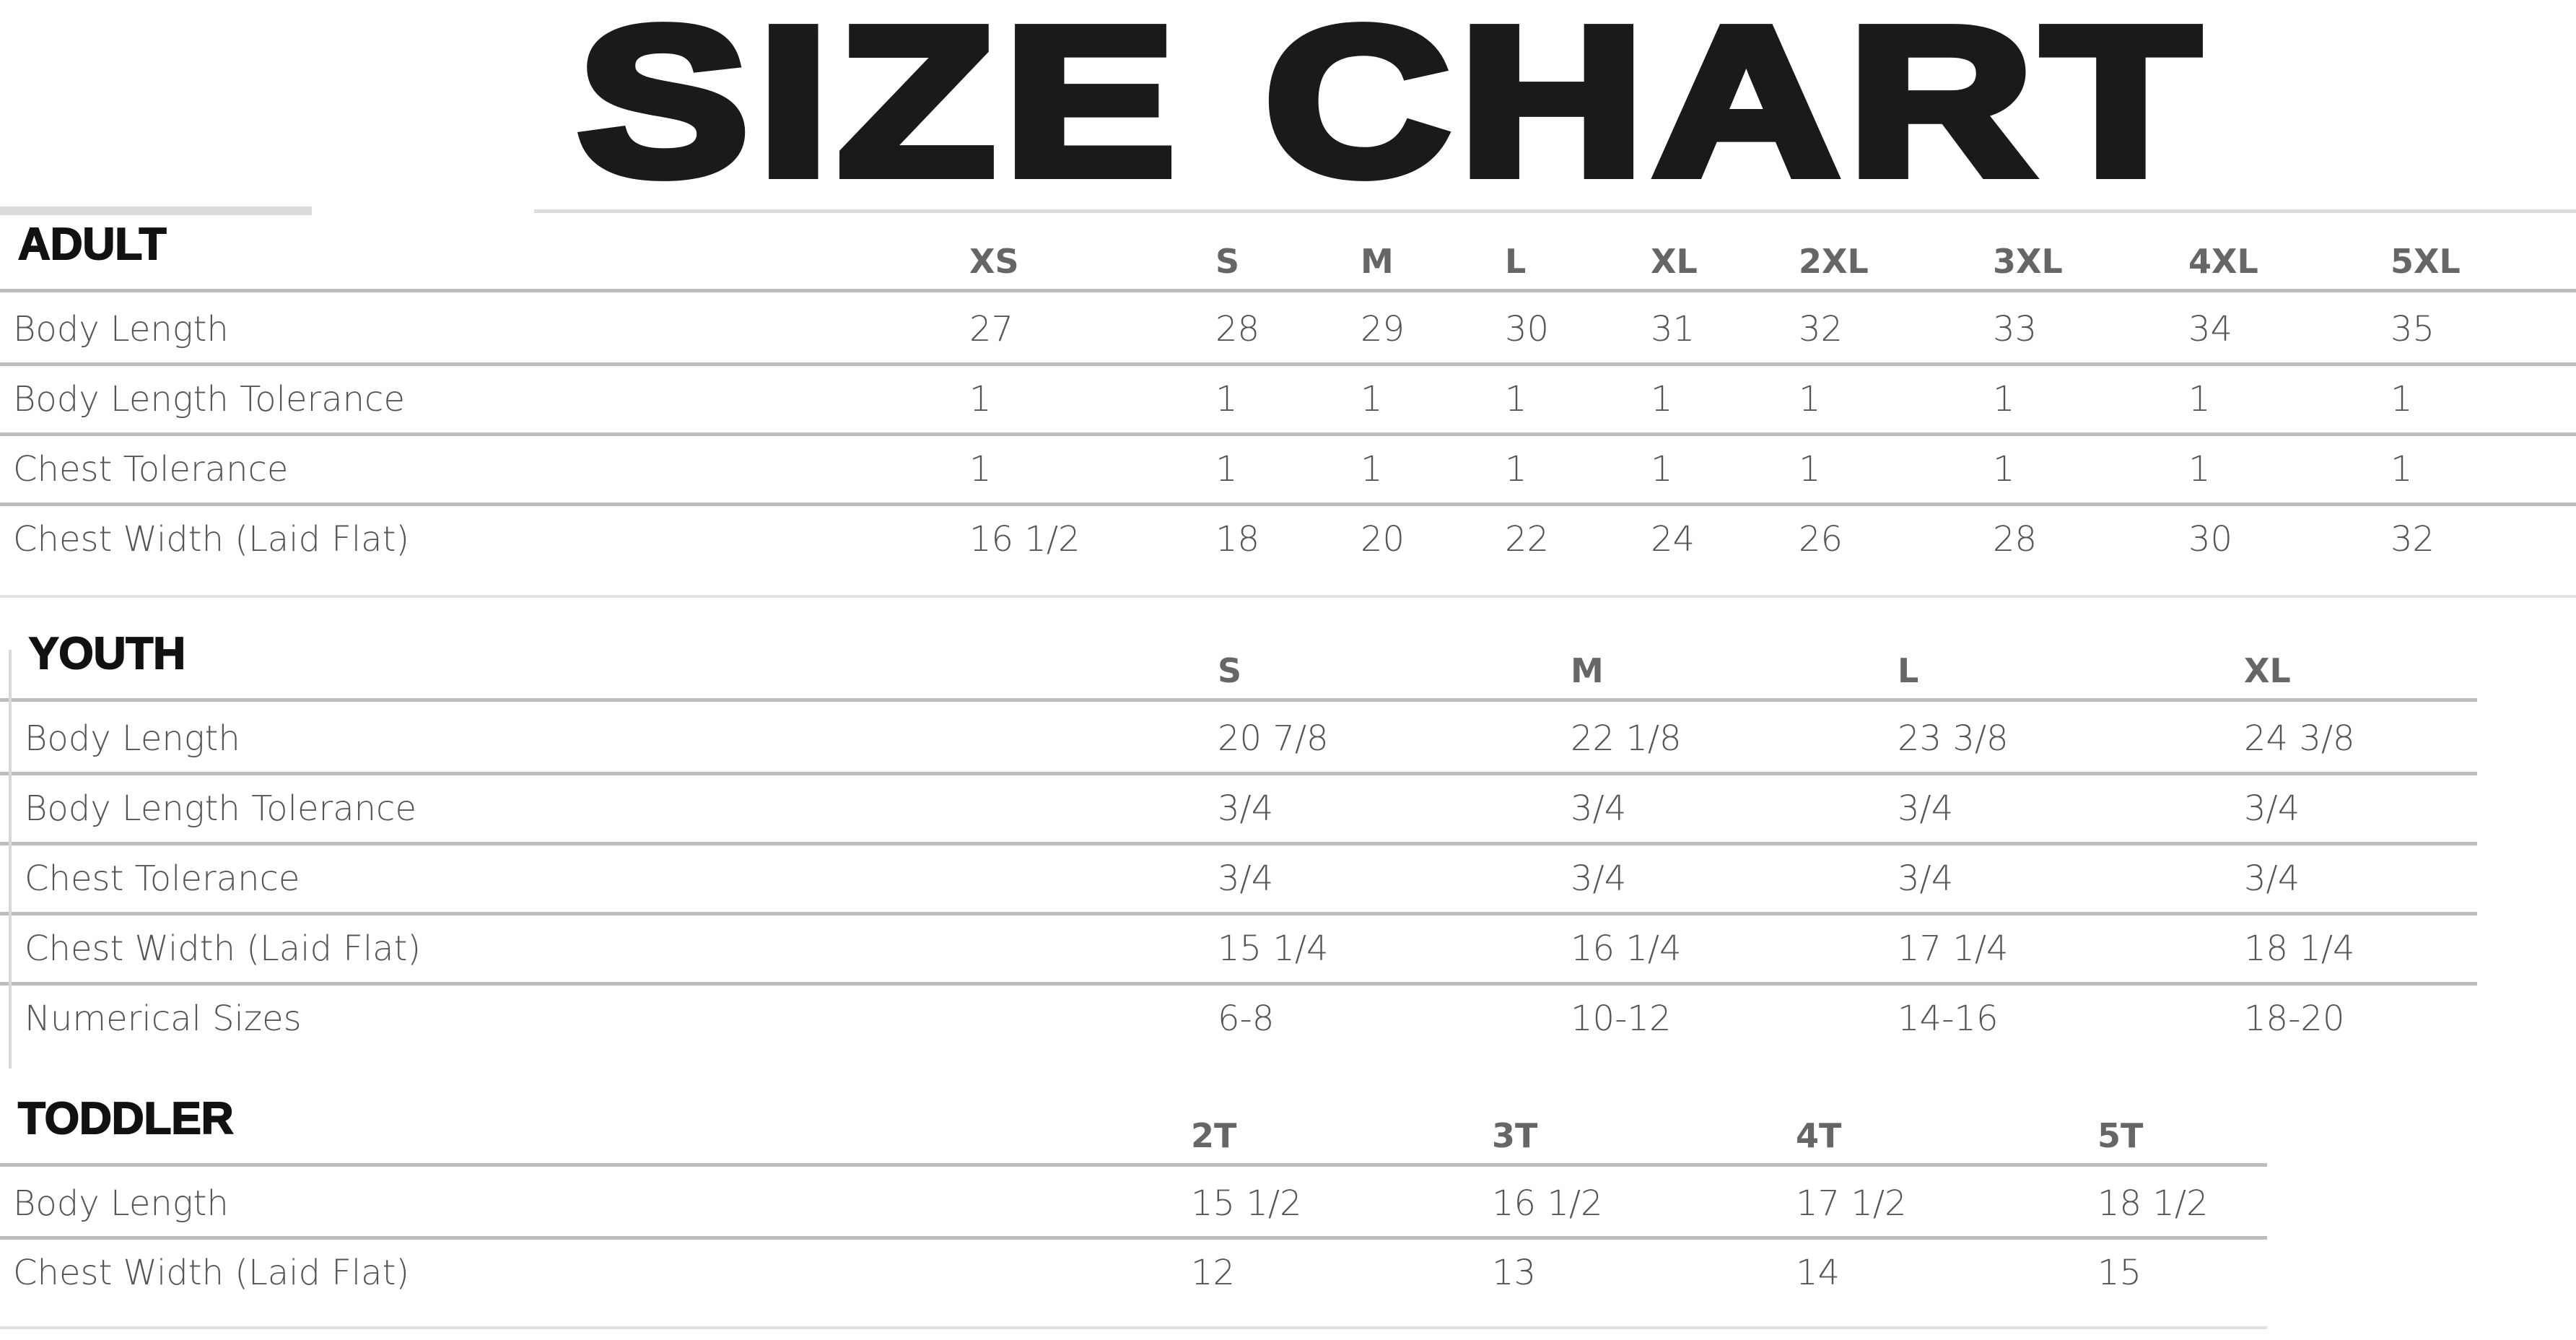 Image resolution: width=2576 pixels, height=1340 pixels. I want to click on header-row: YOUTH S M L XL, so click(1238, 662).